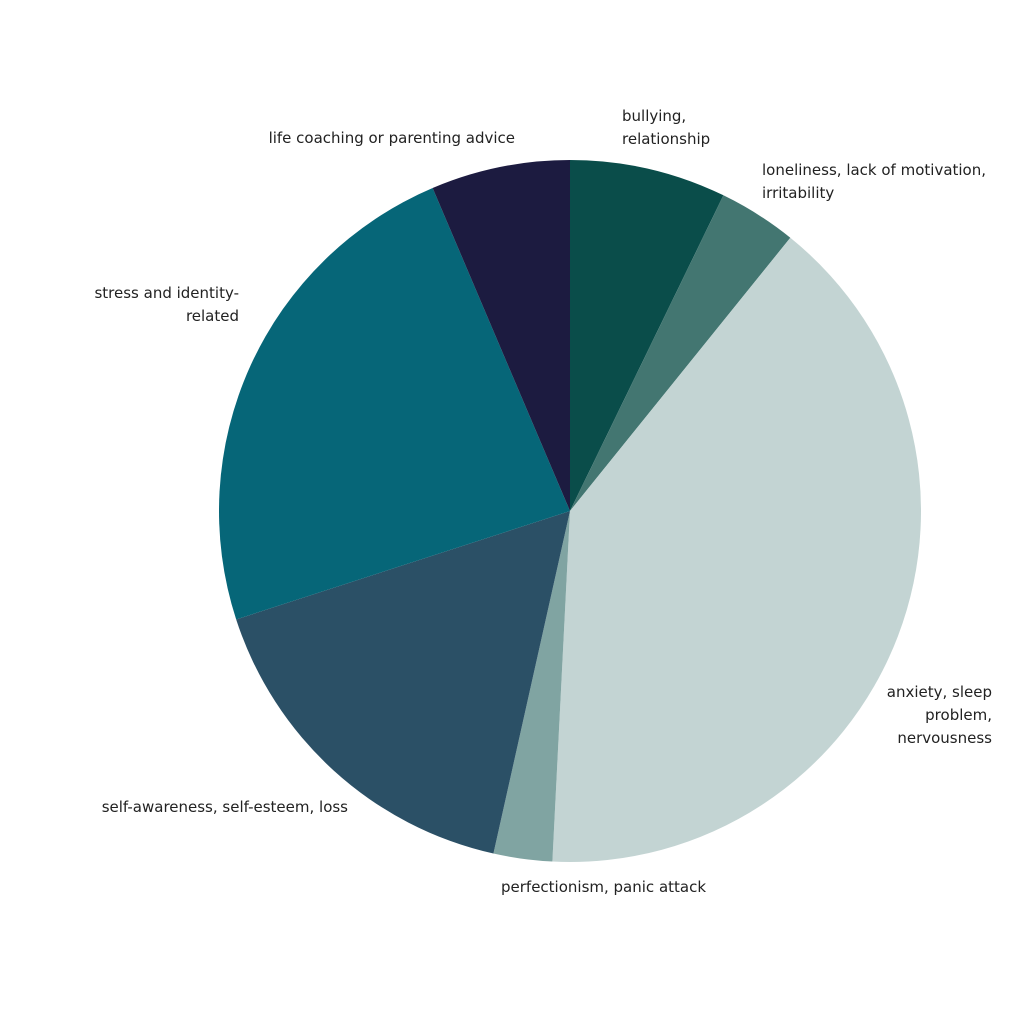 Image resolution: width=1024 pixels, height=1024 pixels. I want to click on slice-label: stress and identity-related, so click(166, 304).